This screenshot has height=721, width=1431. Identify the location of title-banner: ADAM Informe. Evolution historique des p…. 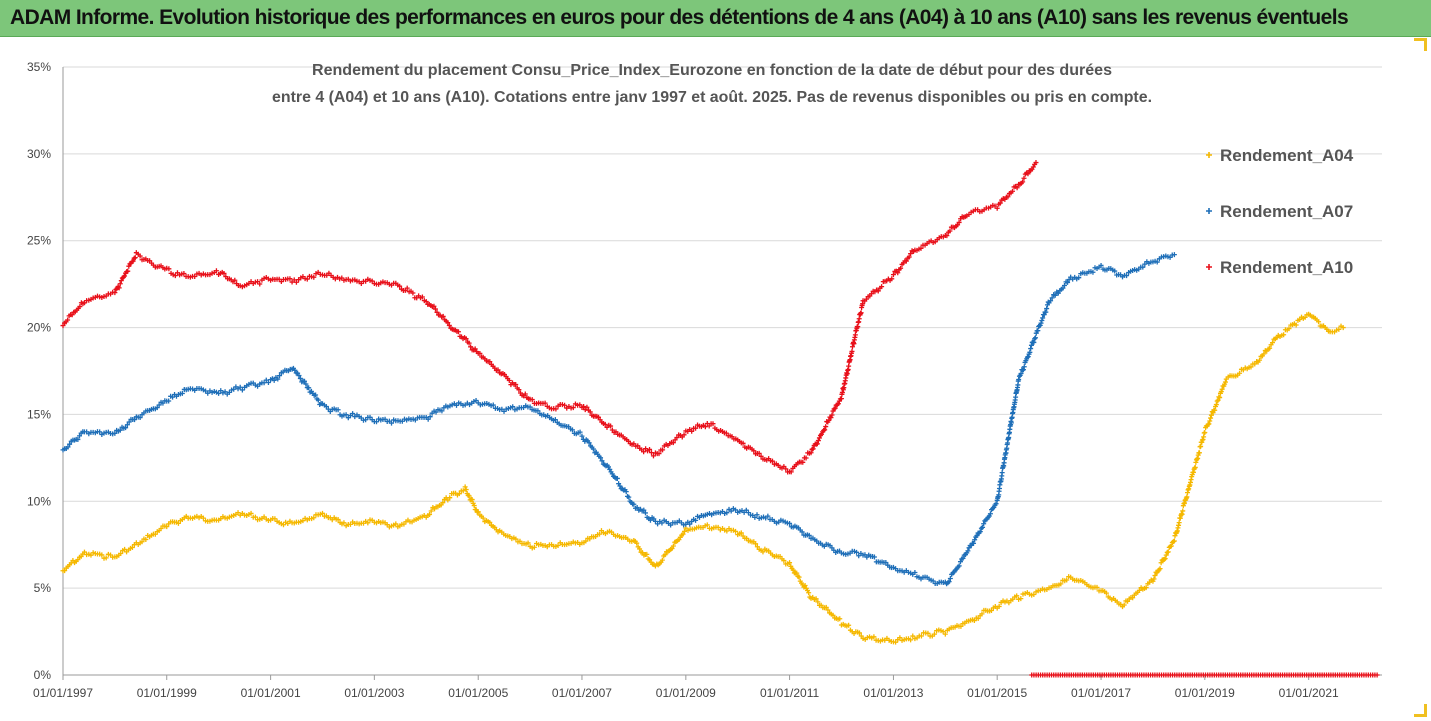
(715, 18).